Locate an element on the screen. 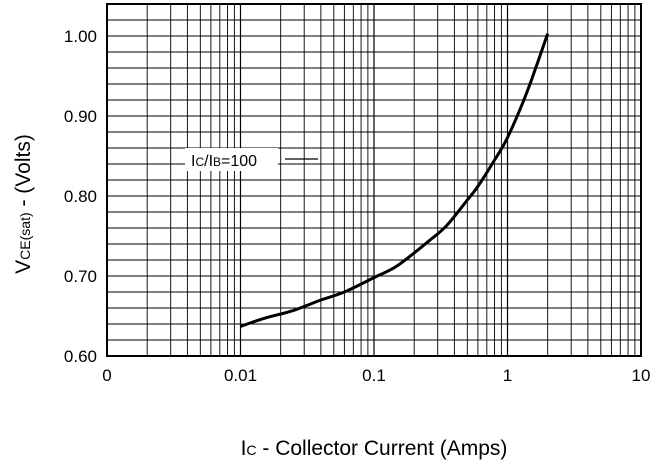 Image resolution: width=656 pixels, height=469 pixels. x-tick-label: 10 is located at coordinates (641, 375).